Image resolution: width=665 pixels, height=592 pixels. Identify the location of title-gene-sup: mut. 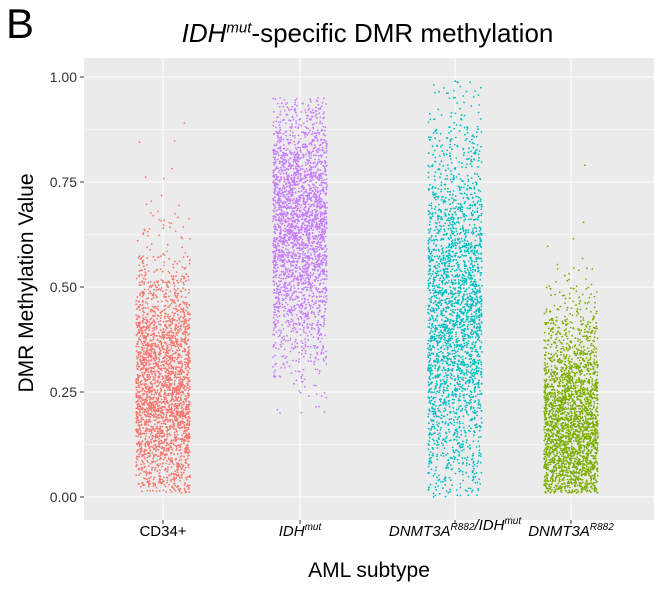
(239, 28).